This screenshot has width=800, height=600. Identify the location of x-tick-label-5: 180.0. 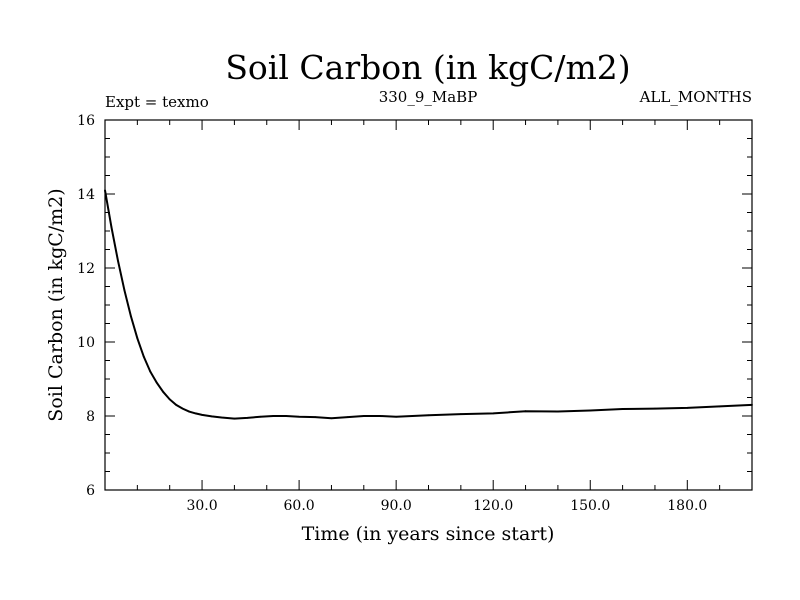
(687, 506).